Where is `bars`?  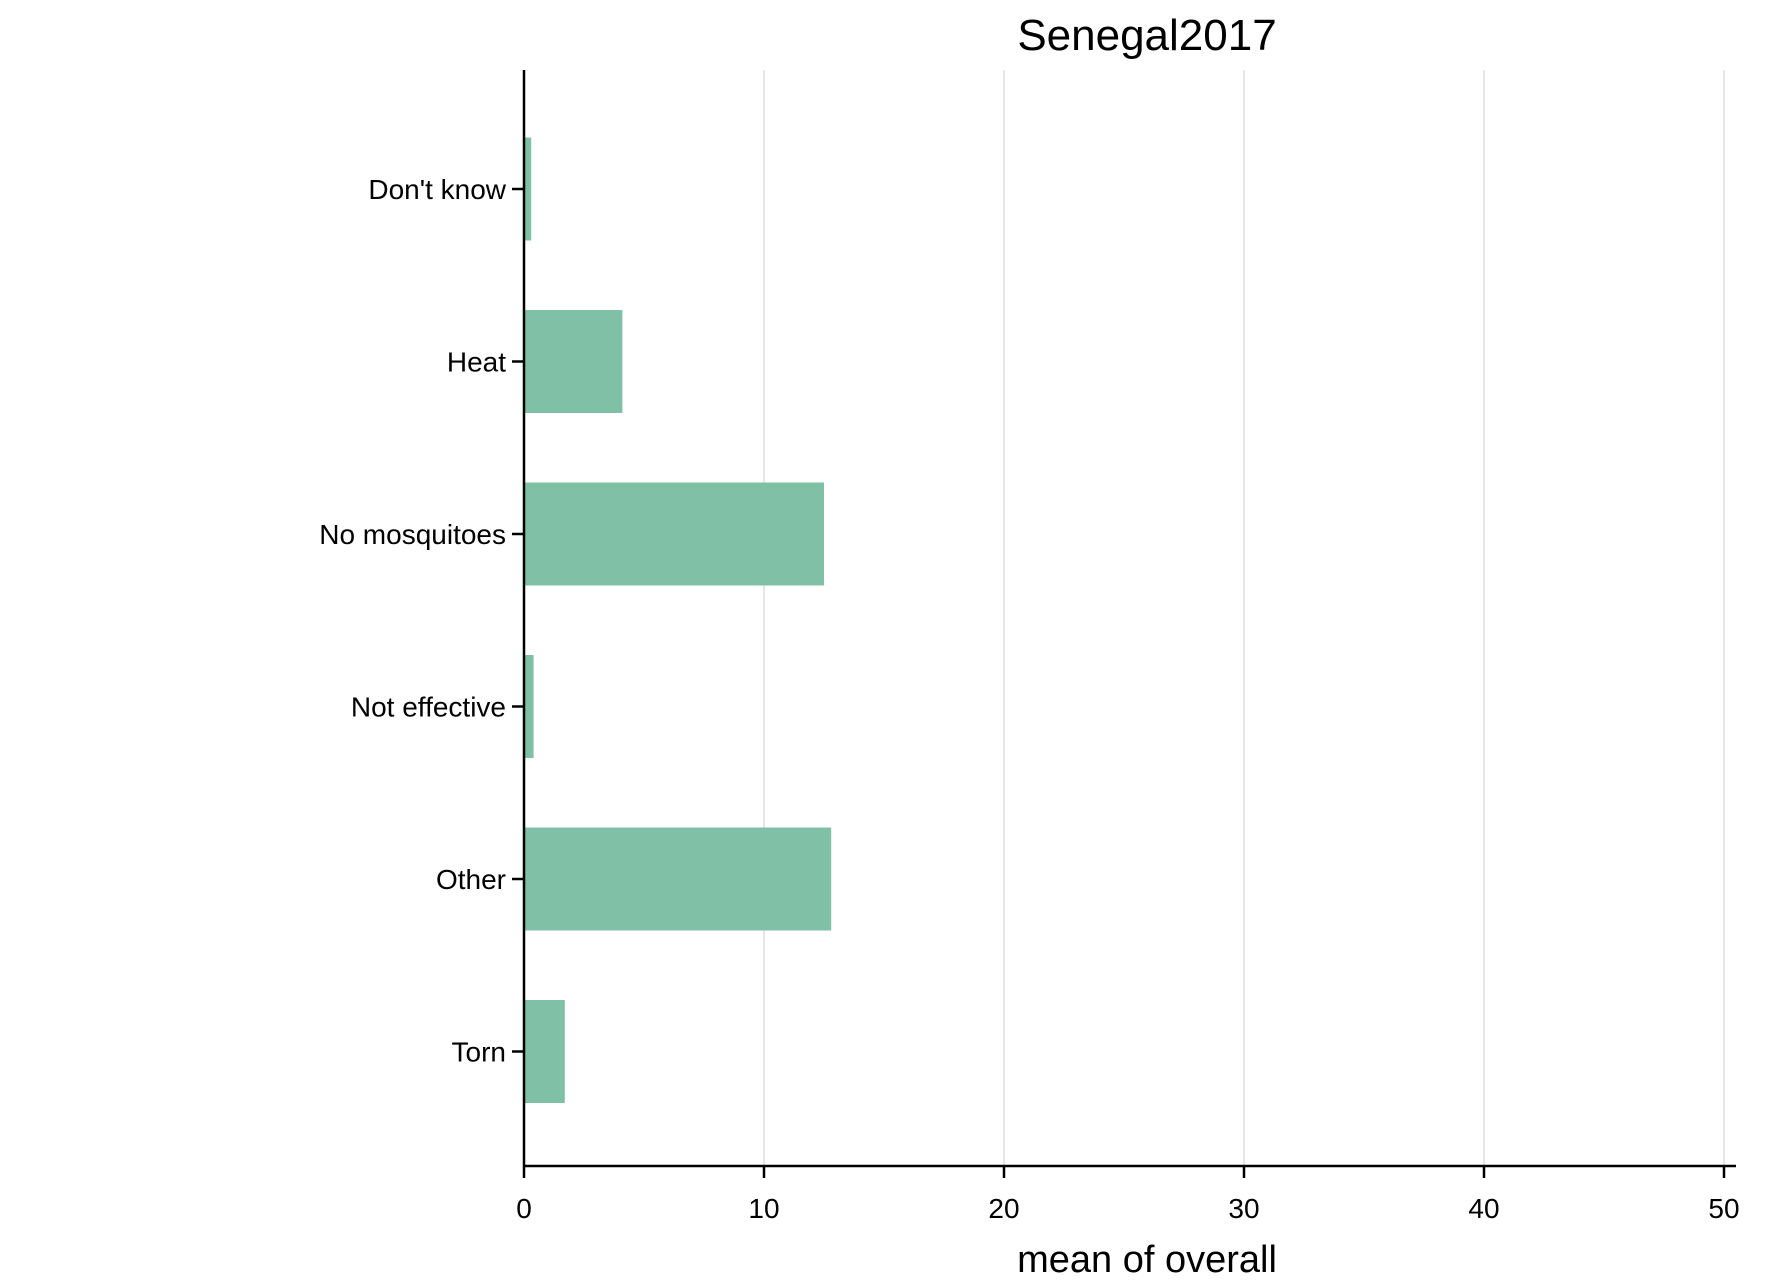
bars is located at coordinates (678, 620).